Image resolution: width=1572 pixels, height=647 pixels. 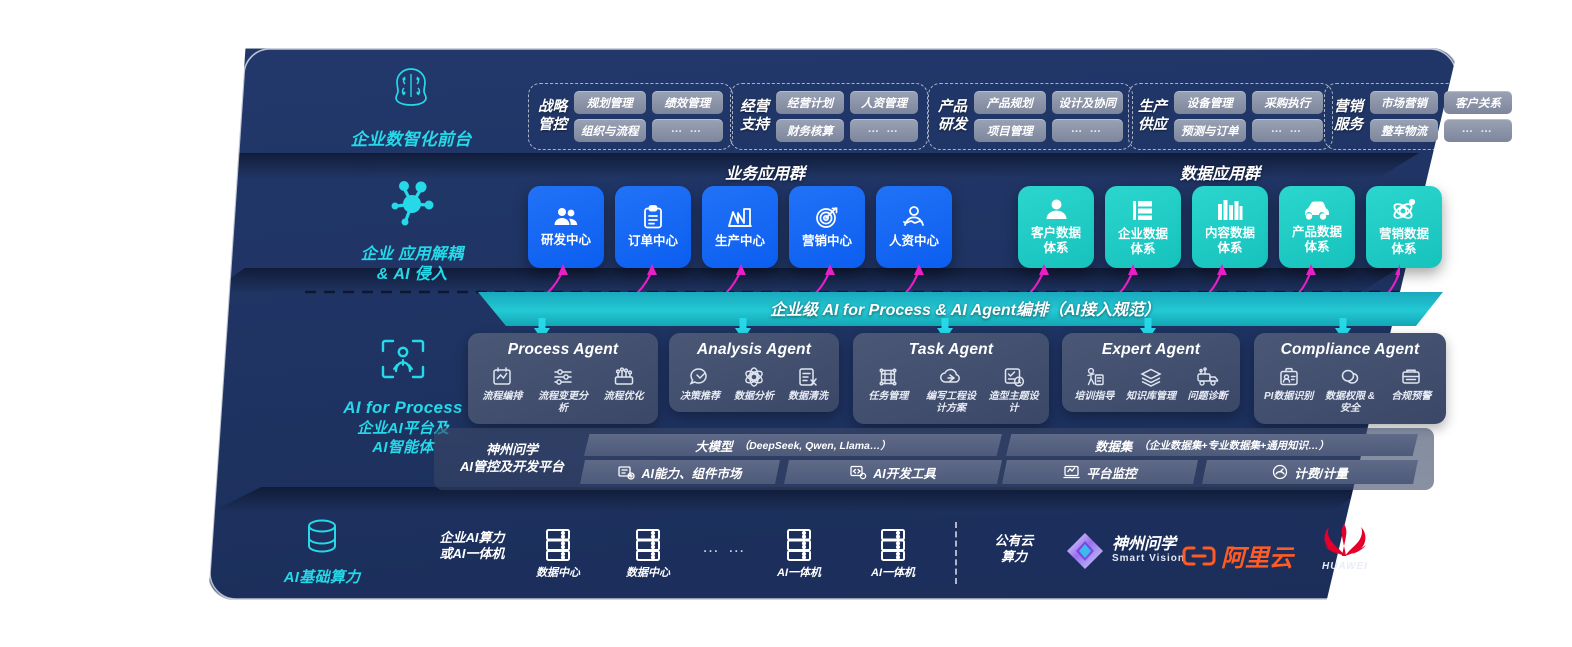 What do you see at coordinates (1094, 384) in the screenshot?
I see `agent-item: 培训指导` at bounding box center [1094, 384].